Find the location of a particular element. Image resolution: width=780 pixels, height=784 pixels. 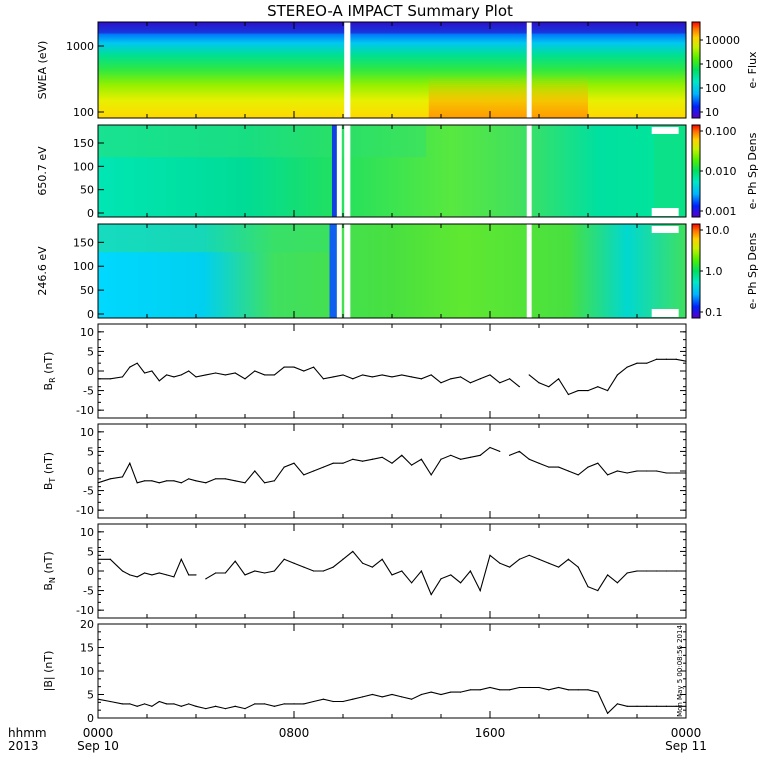

br-panel-frame is located at coordinates (392, 371).